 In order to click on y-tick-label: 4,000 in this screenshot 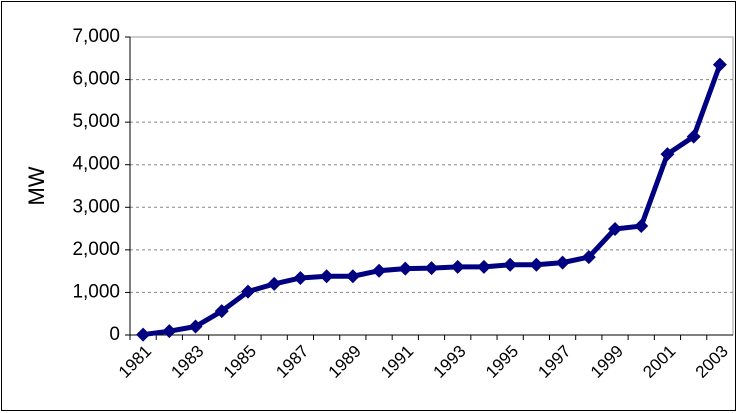, I will do `click(96, 164)`.